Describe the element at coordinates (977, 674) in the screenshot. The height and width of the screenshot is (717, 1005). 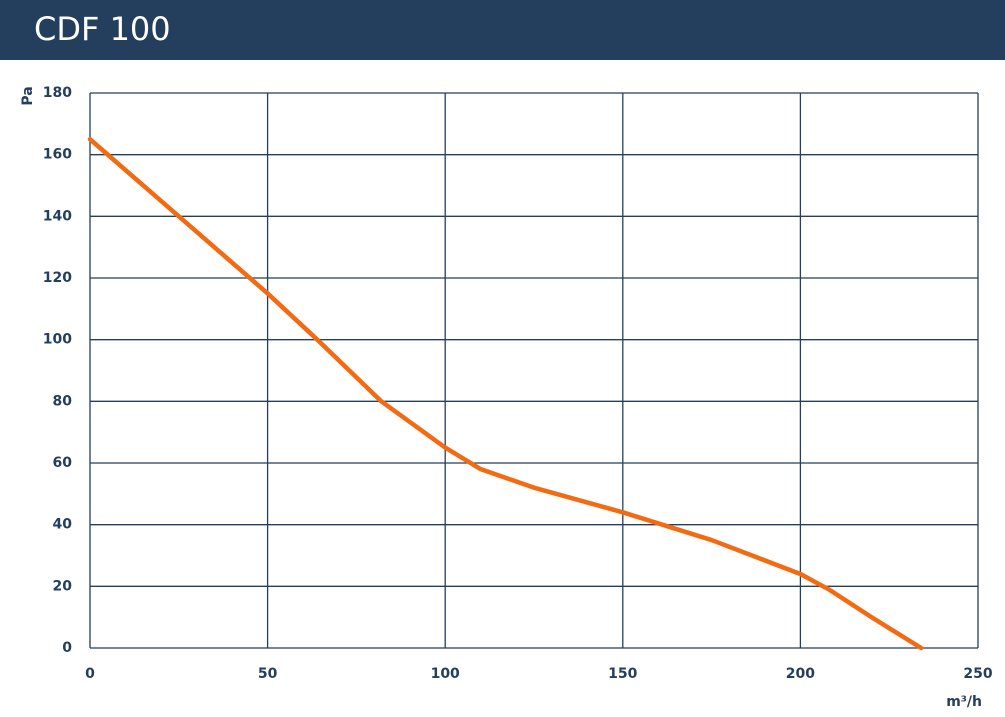
I see `x-tick-label: 250` at that location.